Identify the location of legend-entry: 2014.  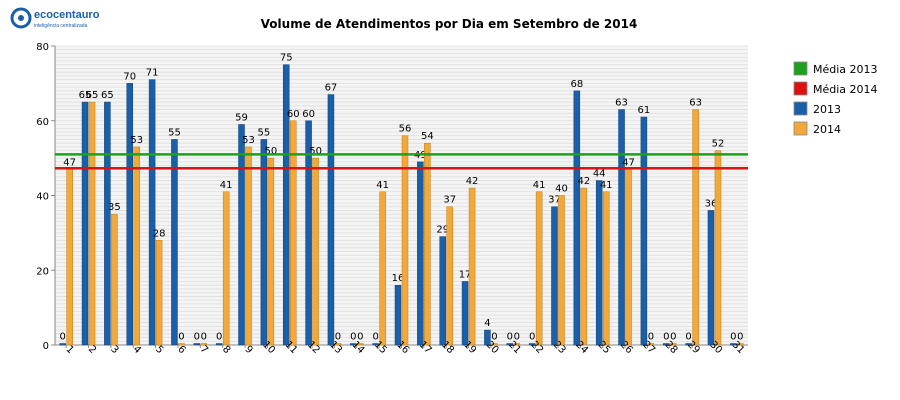
(827, 129).